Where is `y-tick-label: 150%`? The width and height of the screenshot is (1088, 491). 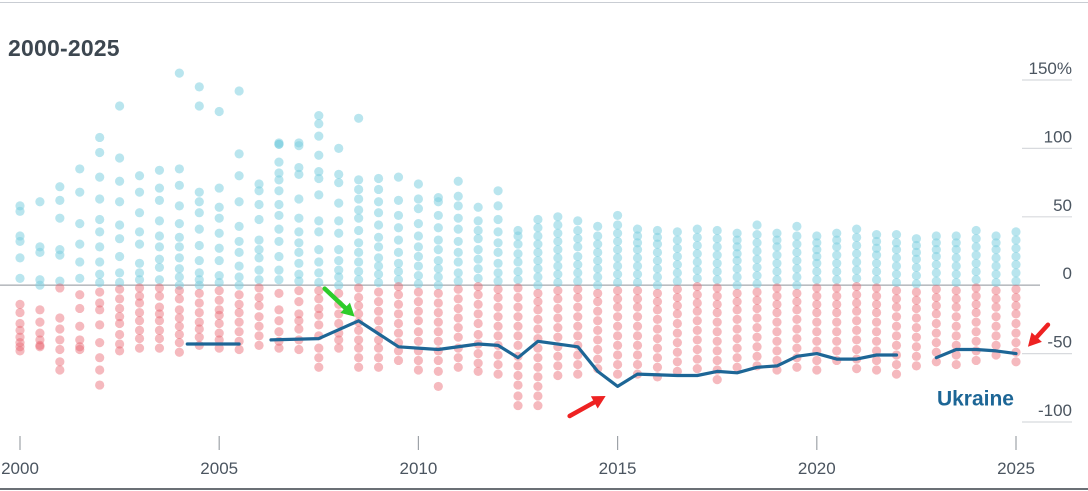 y-tick-label: 150% is located at coordinates (1050, 68).